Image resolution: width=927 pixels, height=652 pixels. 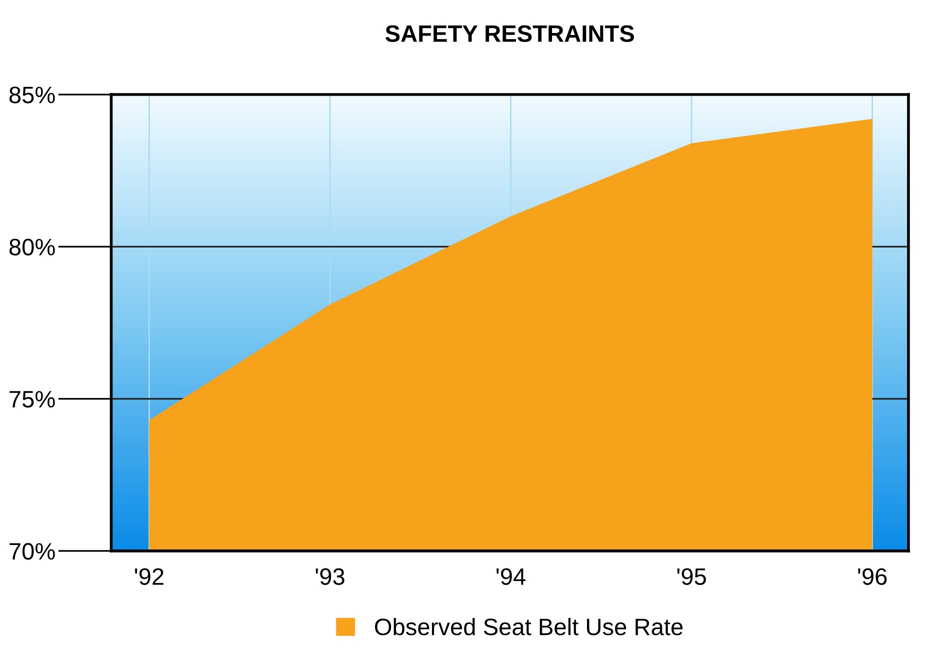 I want to click on chart-title: SAFETY RESTRAINTS, so click(x=509, y=33).